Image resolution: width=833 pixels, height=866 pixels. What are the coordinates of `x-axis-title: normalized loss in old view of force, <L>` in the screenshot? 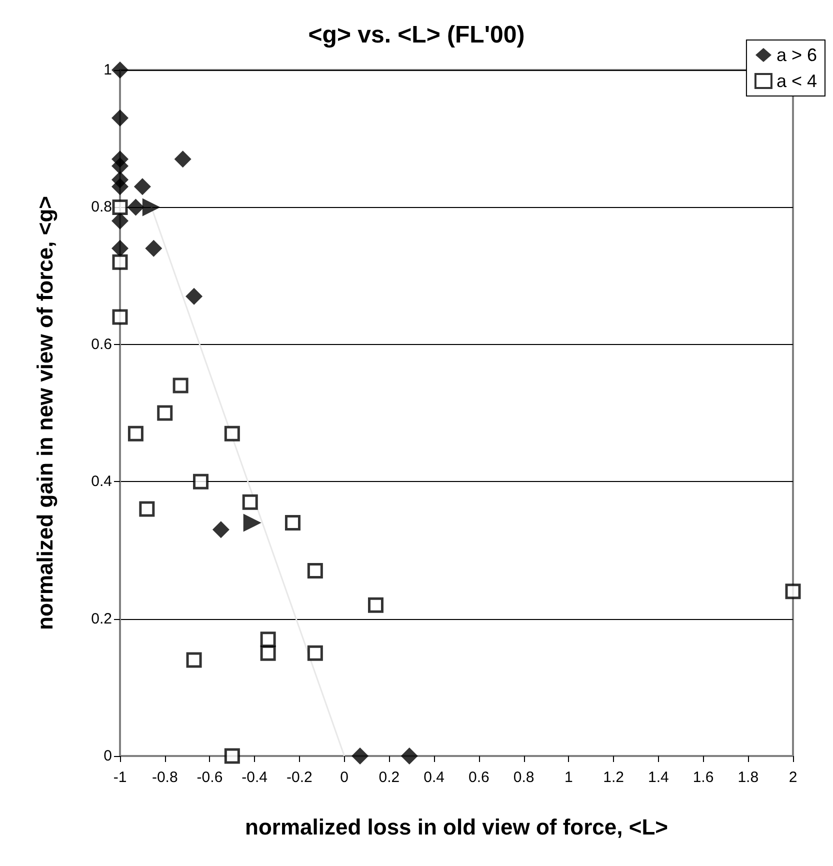 It's located at (456, 827).